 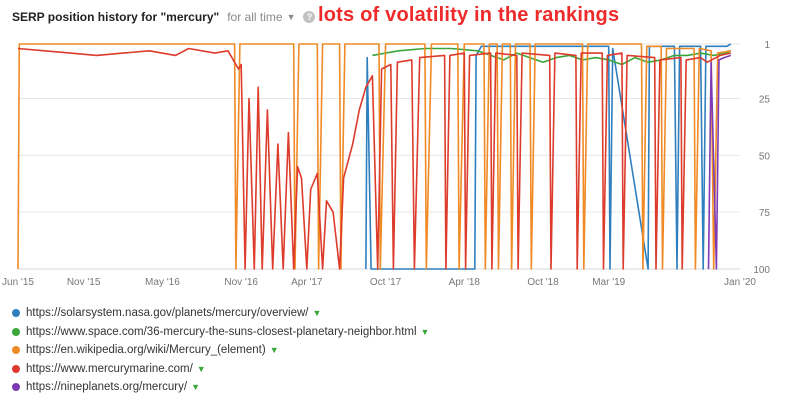 I want to click on chart-title: SERP position history for "mercury", so click(x=116, y=17).